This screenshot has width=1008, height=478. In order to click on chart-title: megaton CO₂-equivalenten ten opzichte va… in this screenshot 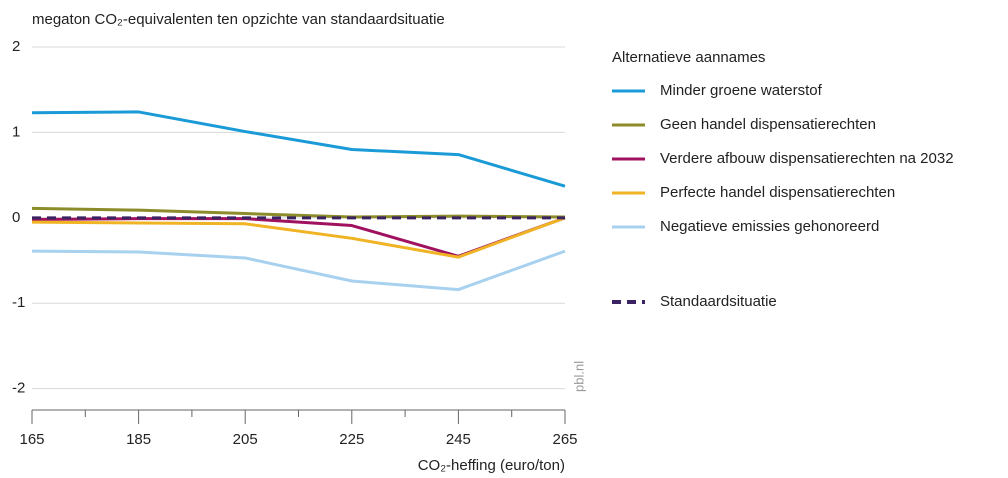, I will do `click(238, 19)`.